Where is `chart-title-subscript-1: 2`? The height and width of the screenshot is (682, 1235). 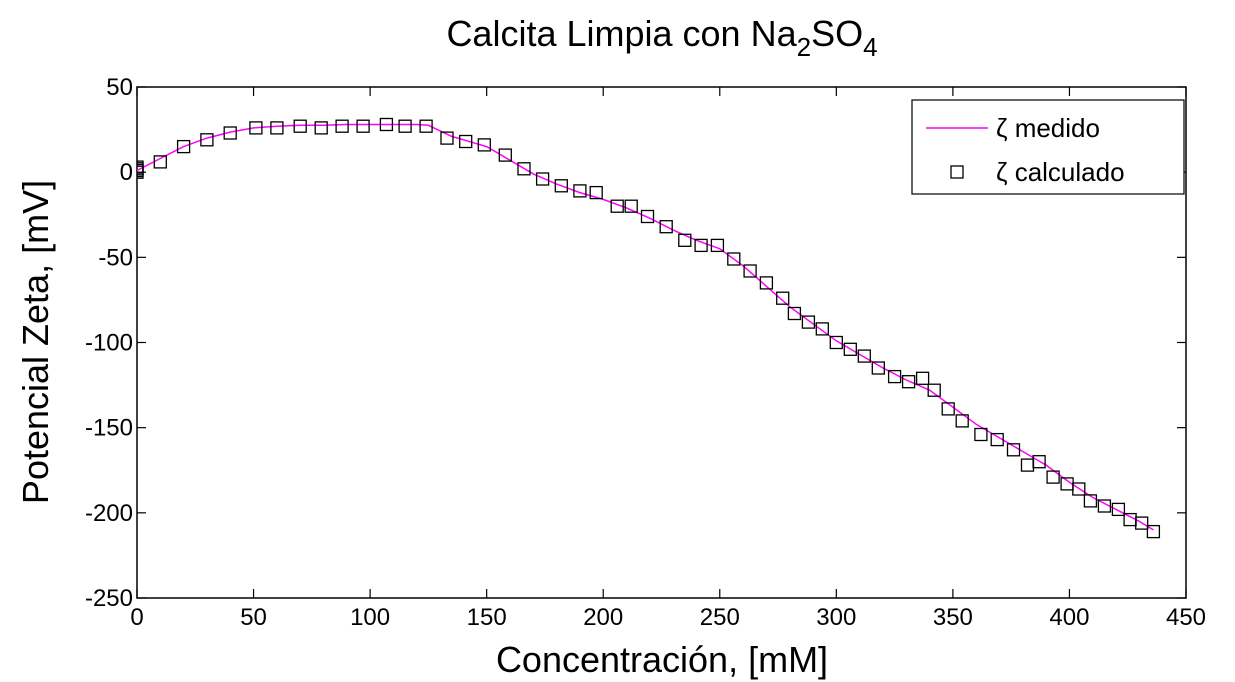
chart-title-subscript-1: 2 is located at coordinates (804, 47).